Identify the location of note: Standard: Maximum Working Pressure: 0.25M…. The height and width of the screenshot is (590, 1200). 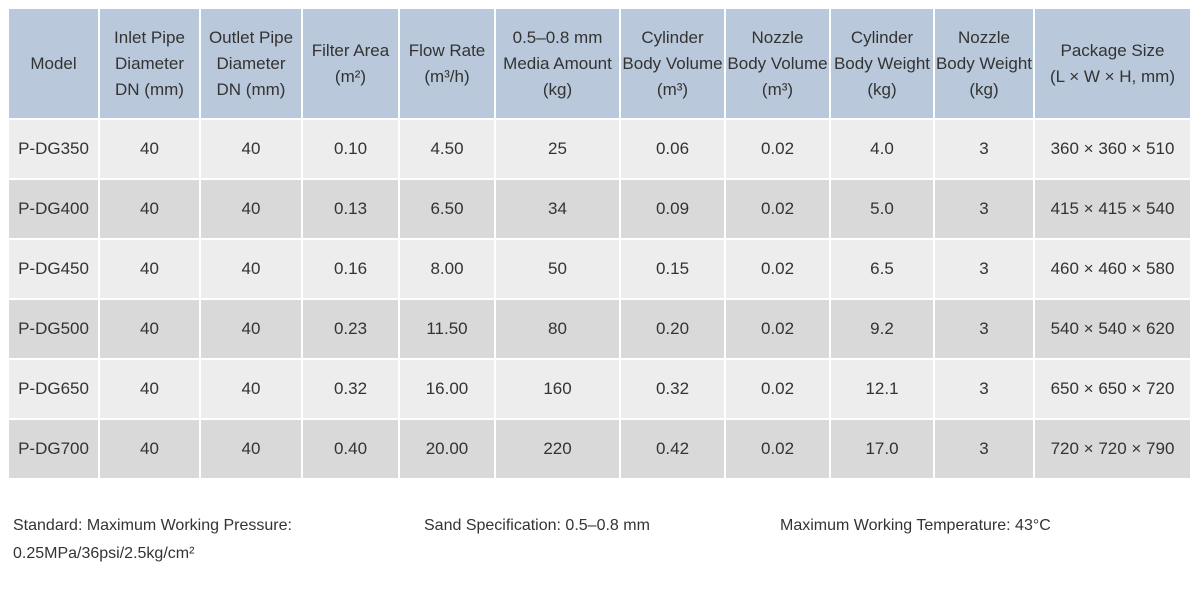
(152, 540).